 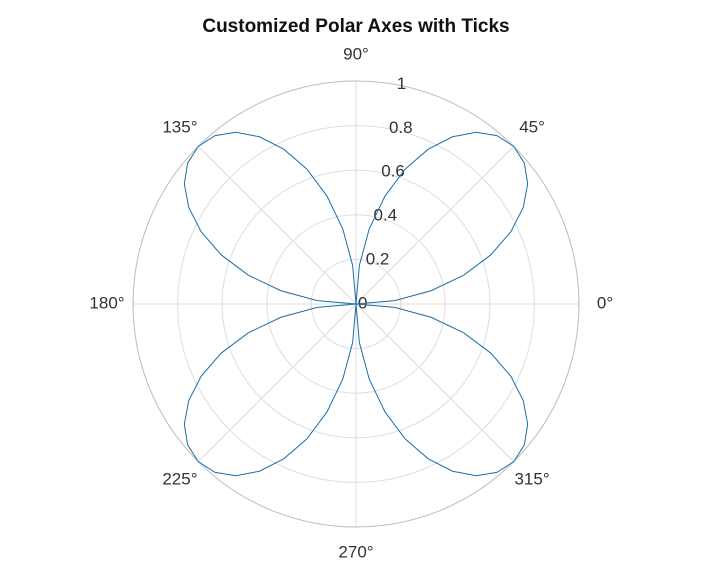 I want to click on theta-tick-label: 90°, so click(x=356, y=53).